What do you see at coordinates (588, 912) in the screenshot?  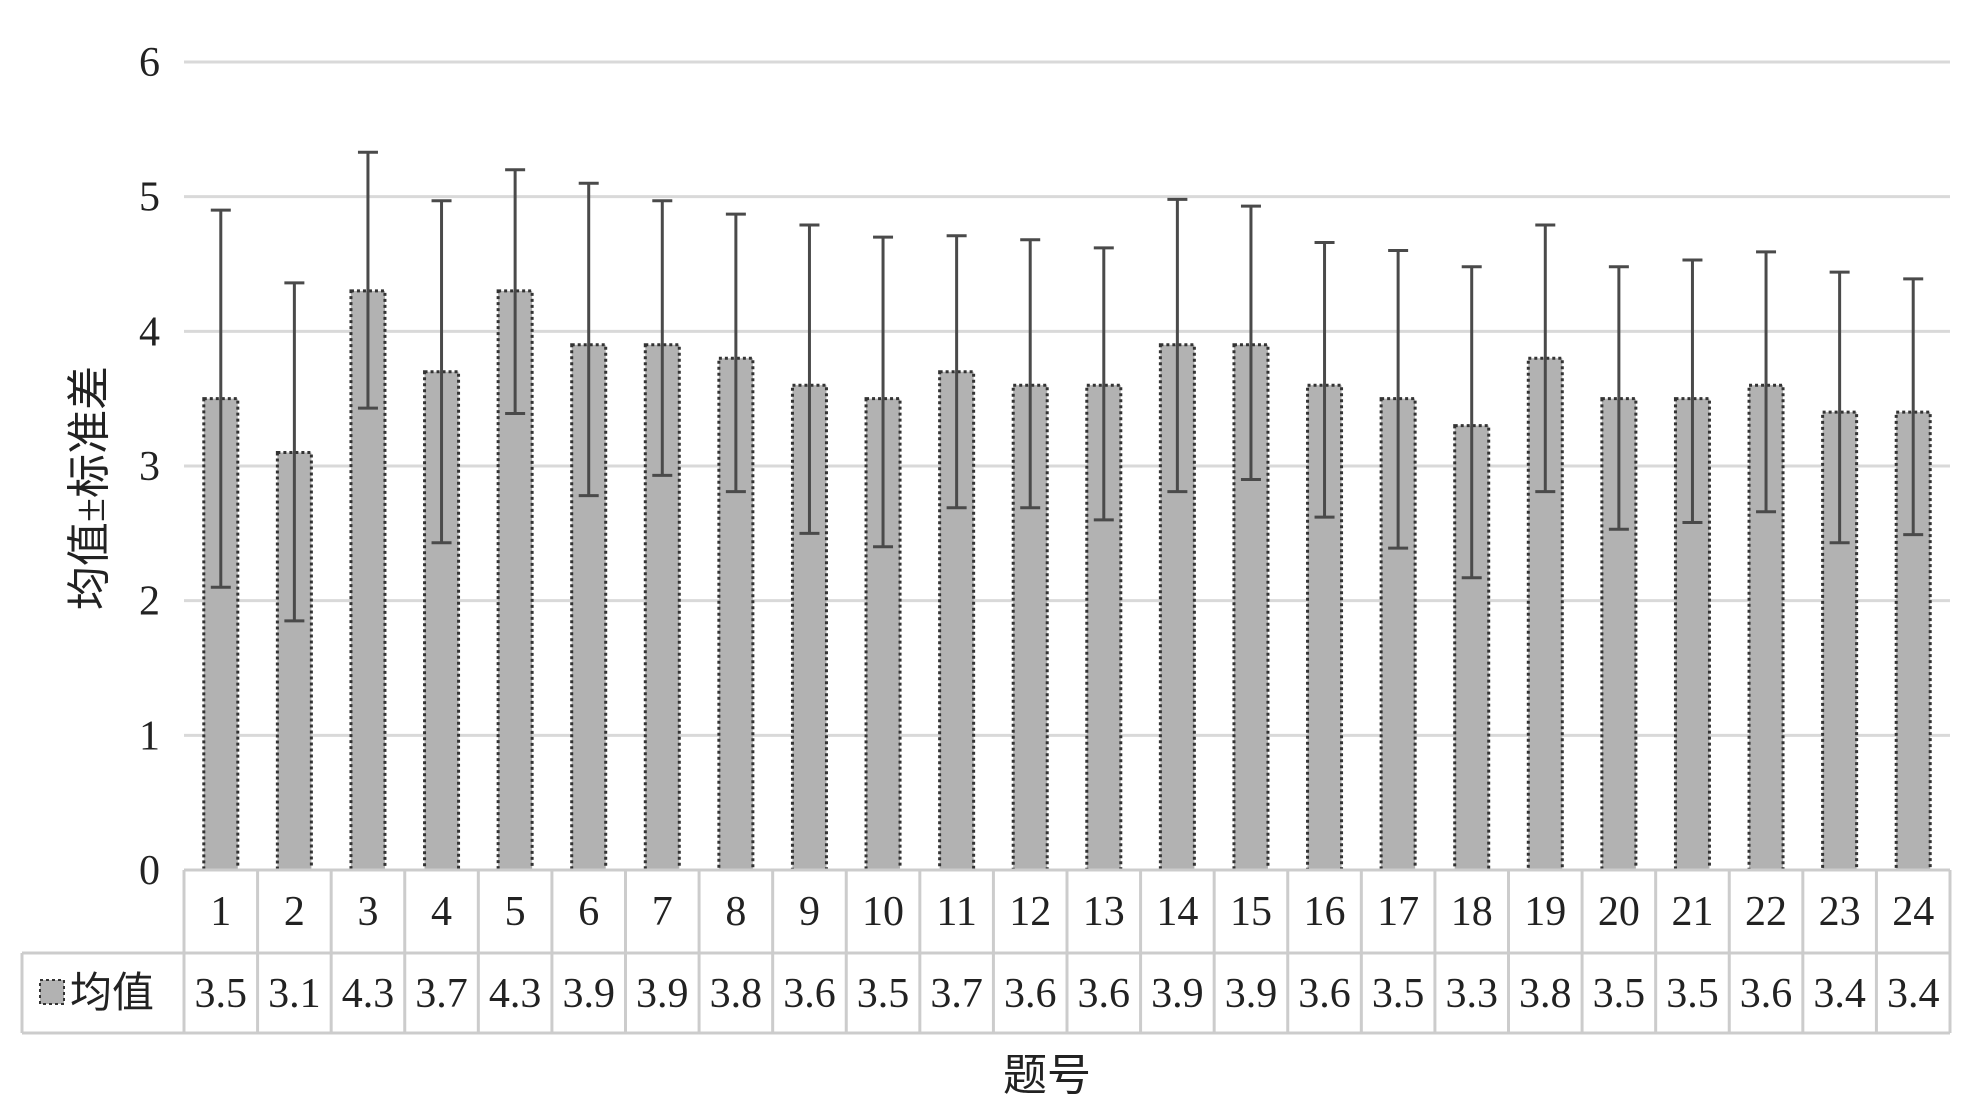 I see `x-tick-label: 6` at bounding box center [588, 912].